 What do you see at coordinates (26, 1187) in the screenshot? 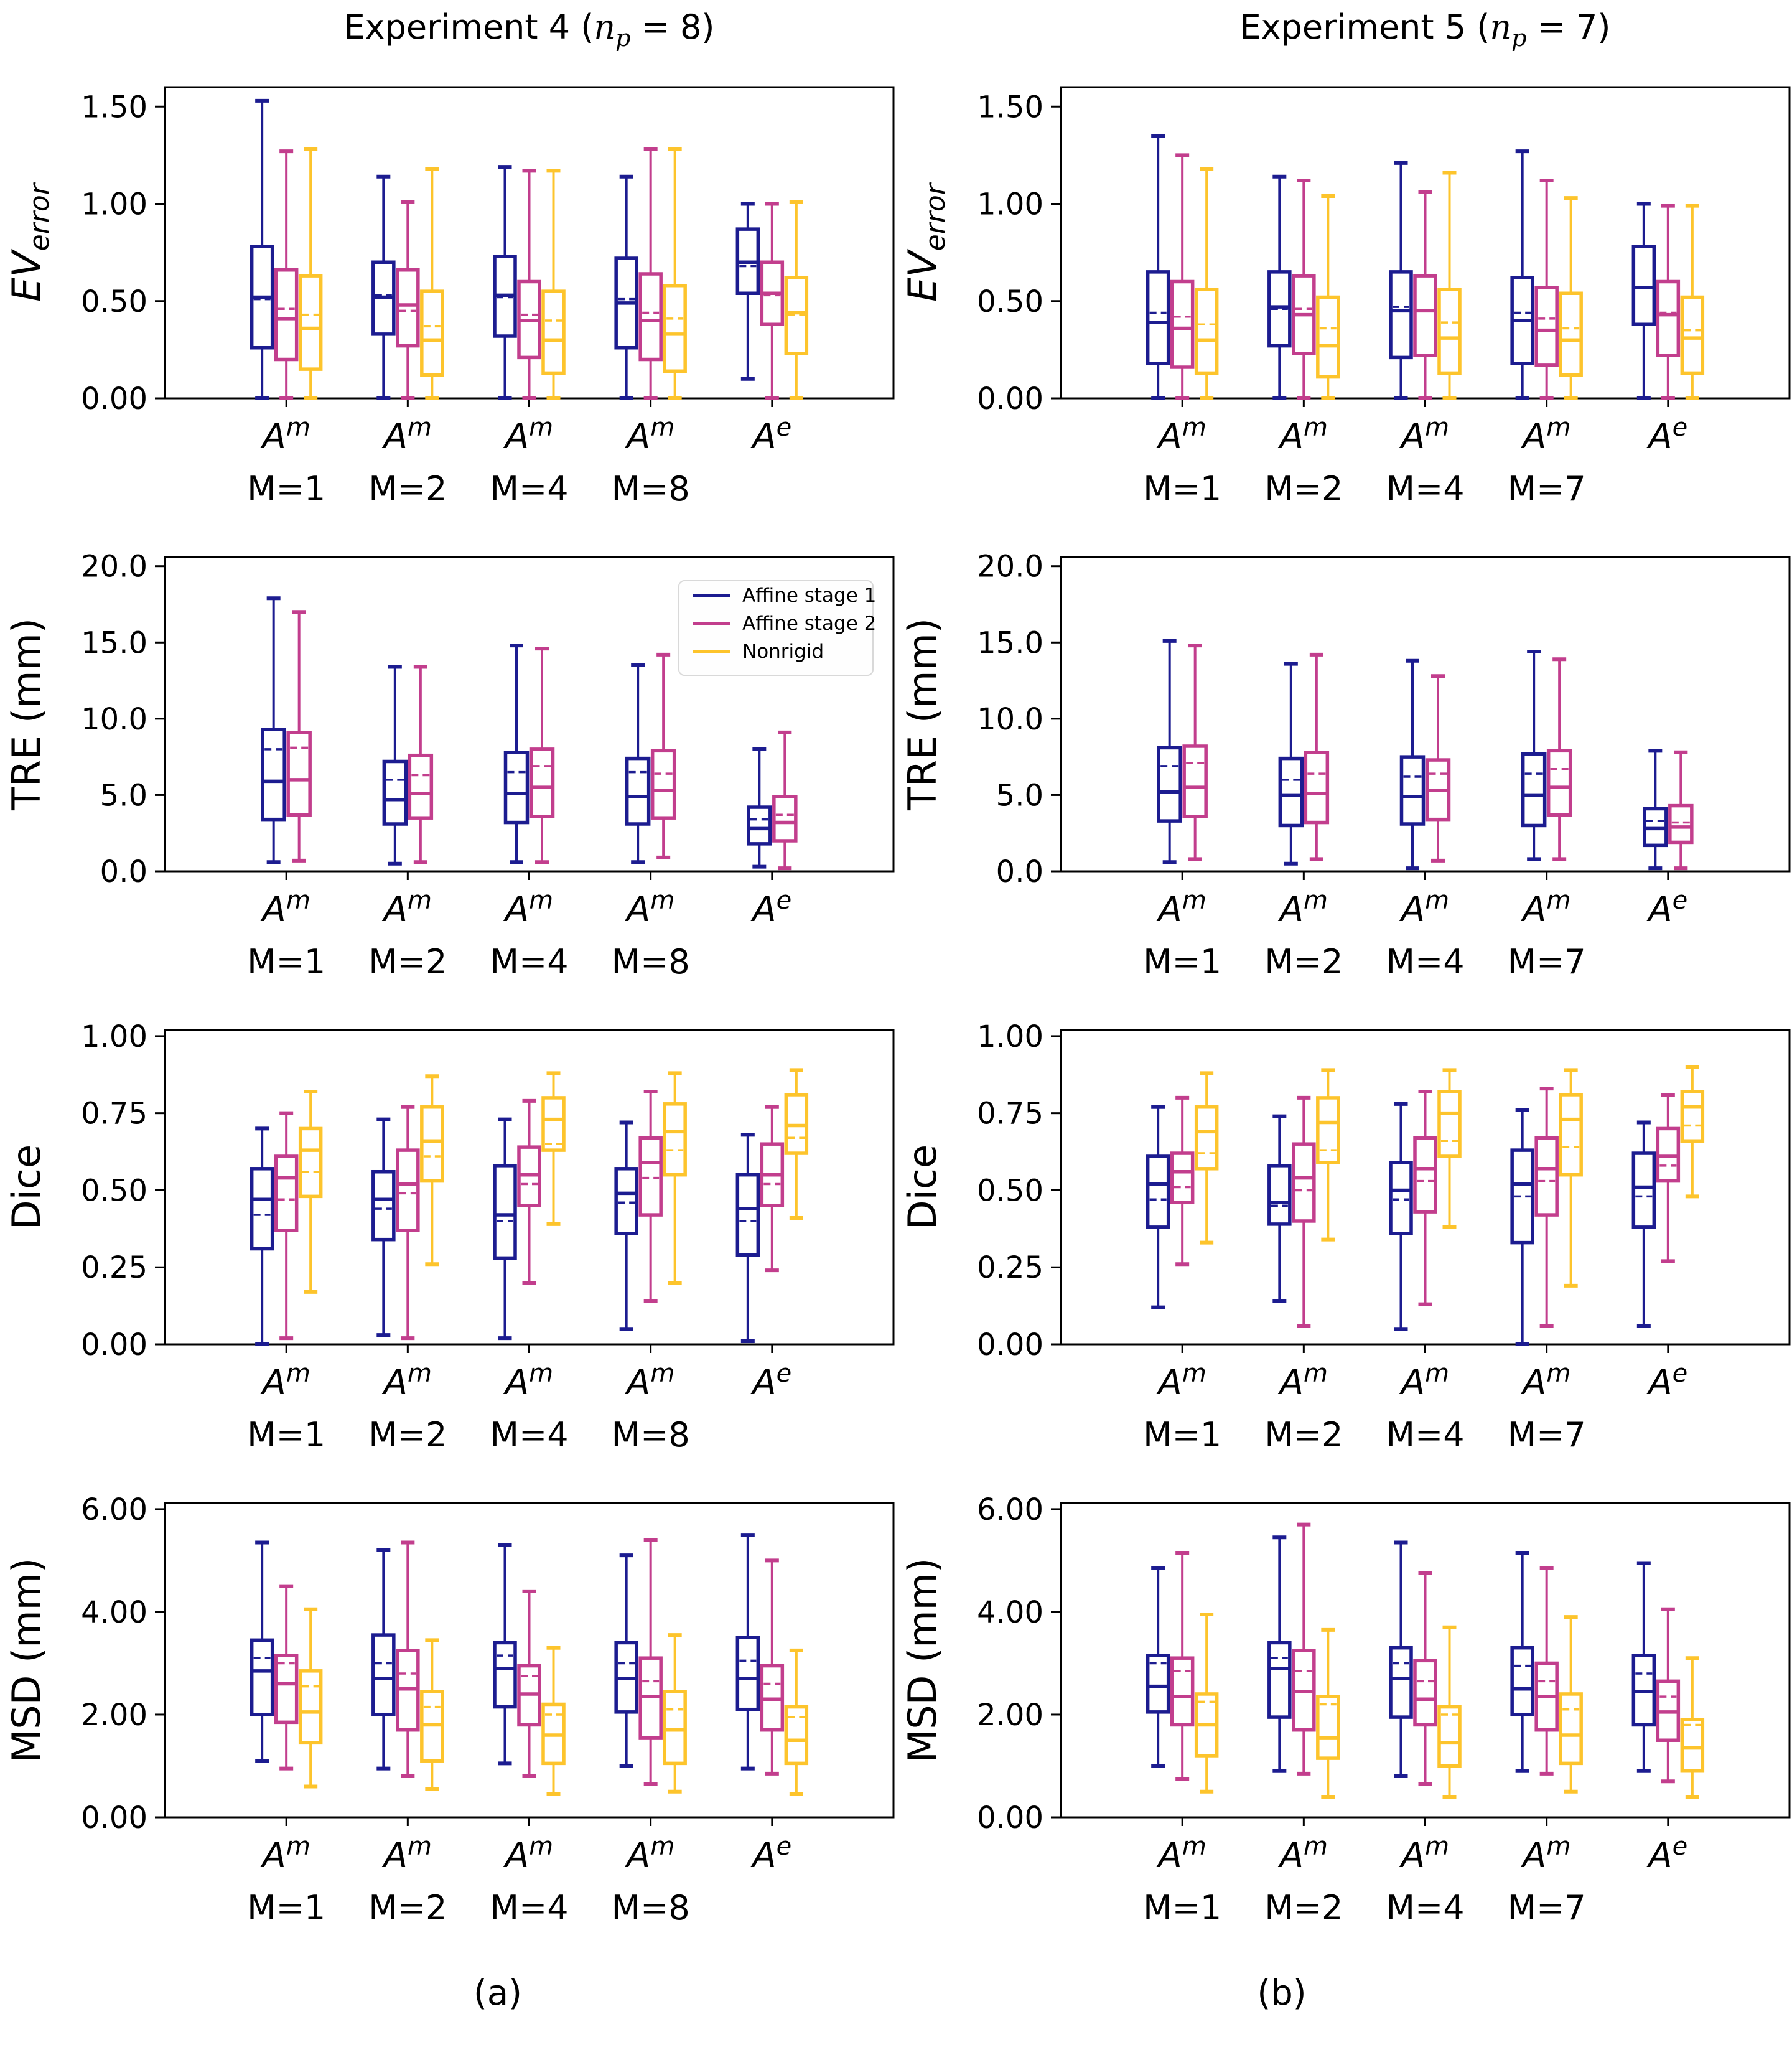
I see `y-axis-label: Dice` at bounding box center [26, 1187].